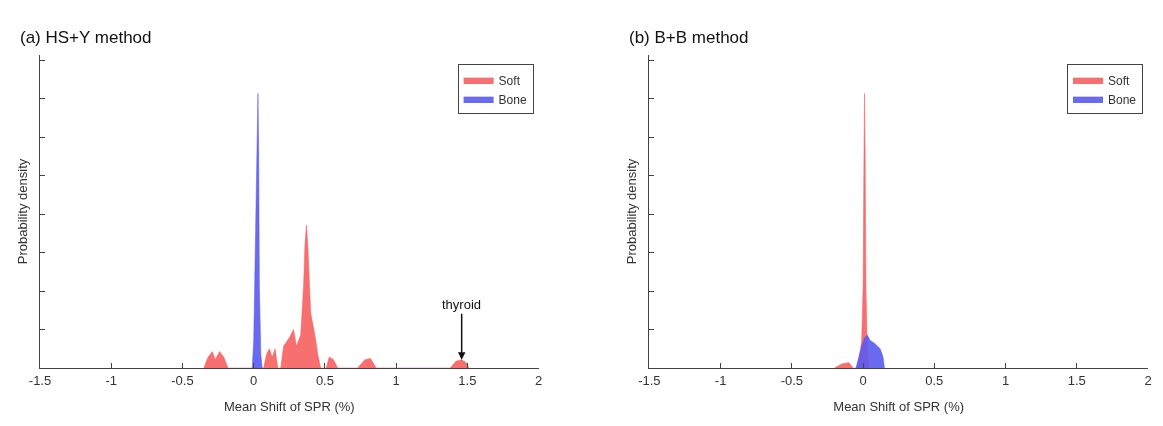 The height and width of the screenshot is (426, 1163). Describe the element at coordinates (689, 37) in the screenshot. I see `chart-title: (b) B+B method` at that location.